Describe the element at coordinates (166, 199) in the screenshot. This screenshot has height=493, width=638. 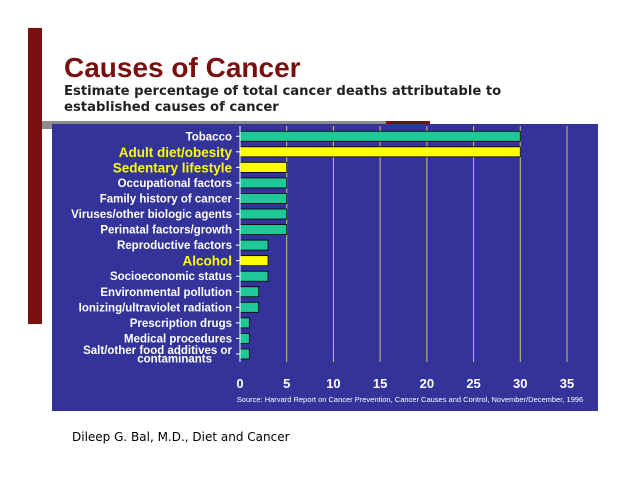
I see `category-label: Family history of cancer` at that location.